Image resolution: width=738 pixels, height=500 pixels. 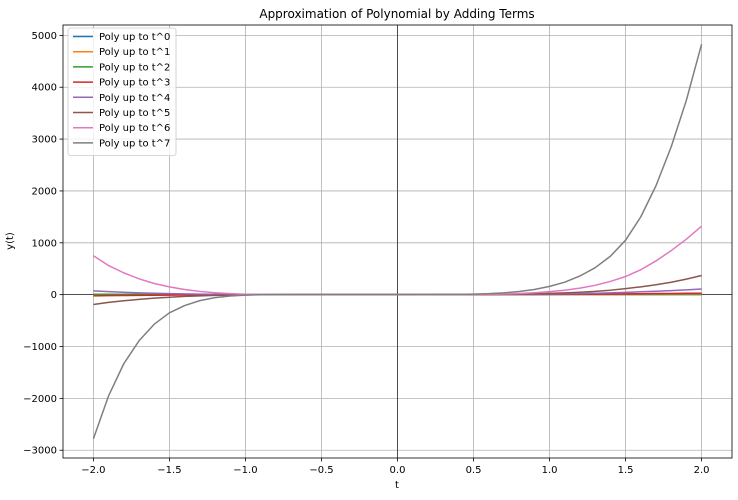 I want to click on y-tick-label: 0, so click(x=54, y=295).